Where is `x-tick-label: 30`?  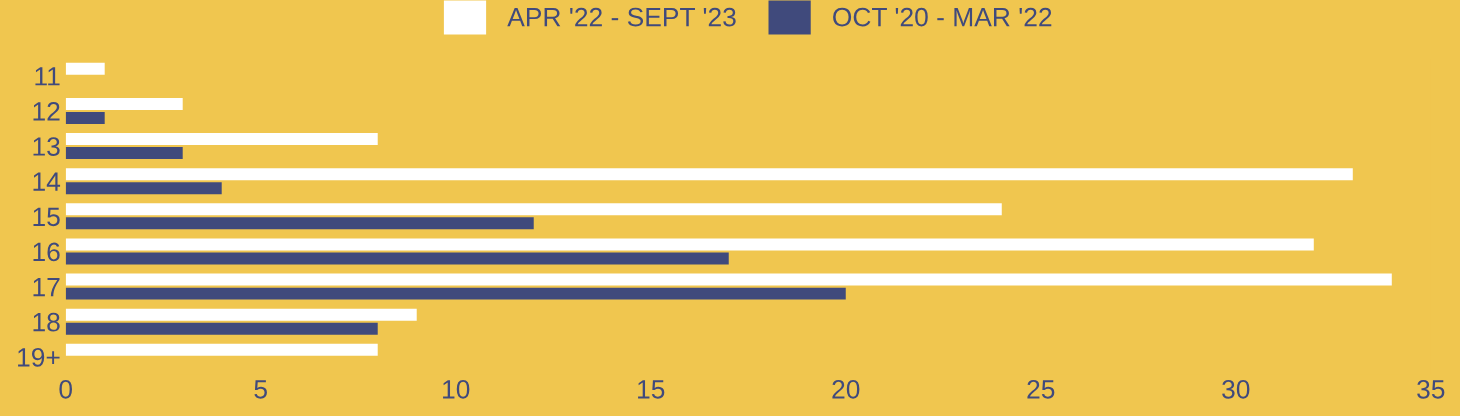 x-tick-label: 30 is located at coordinates (1236, 389).